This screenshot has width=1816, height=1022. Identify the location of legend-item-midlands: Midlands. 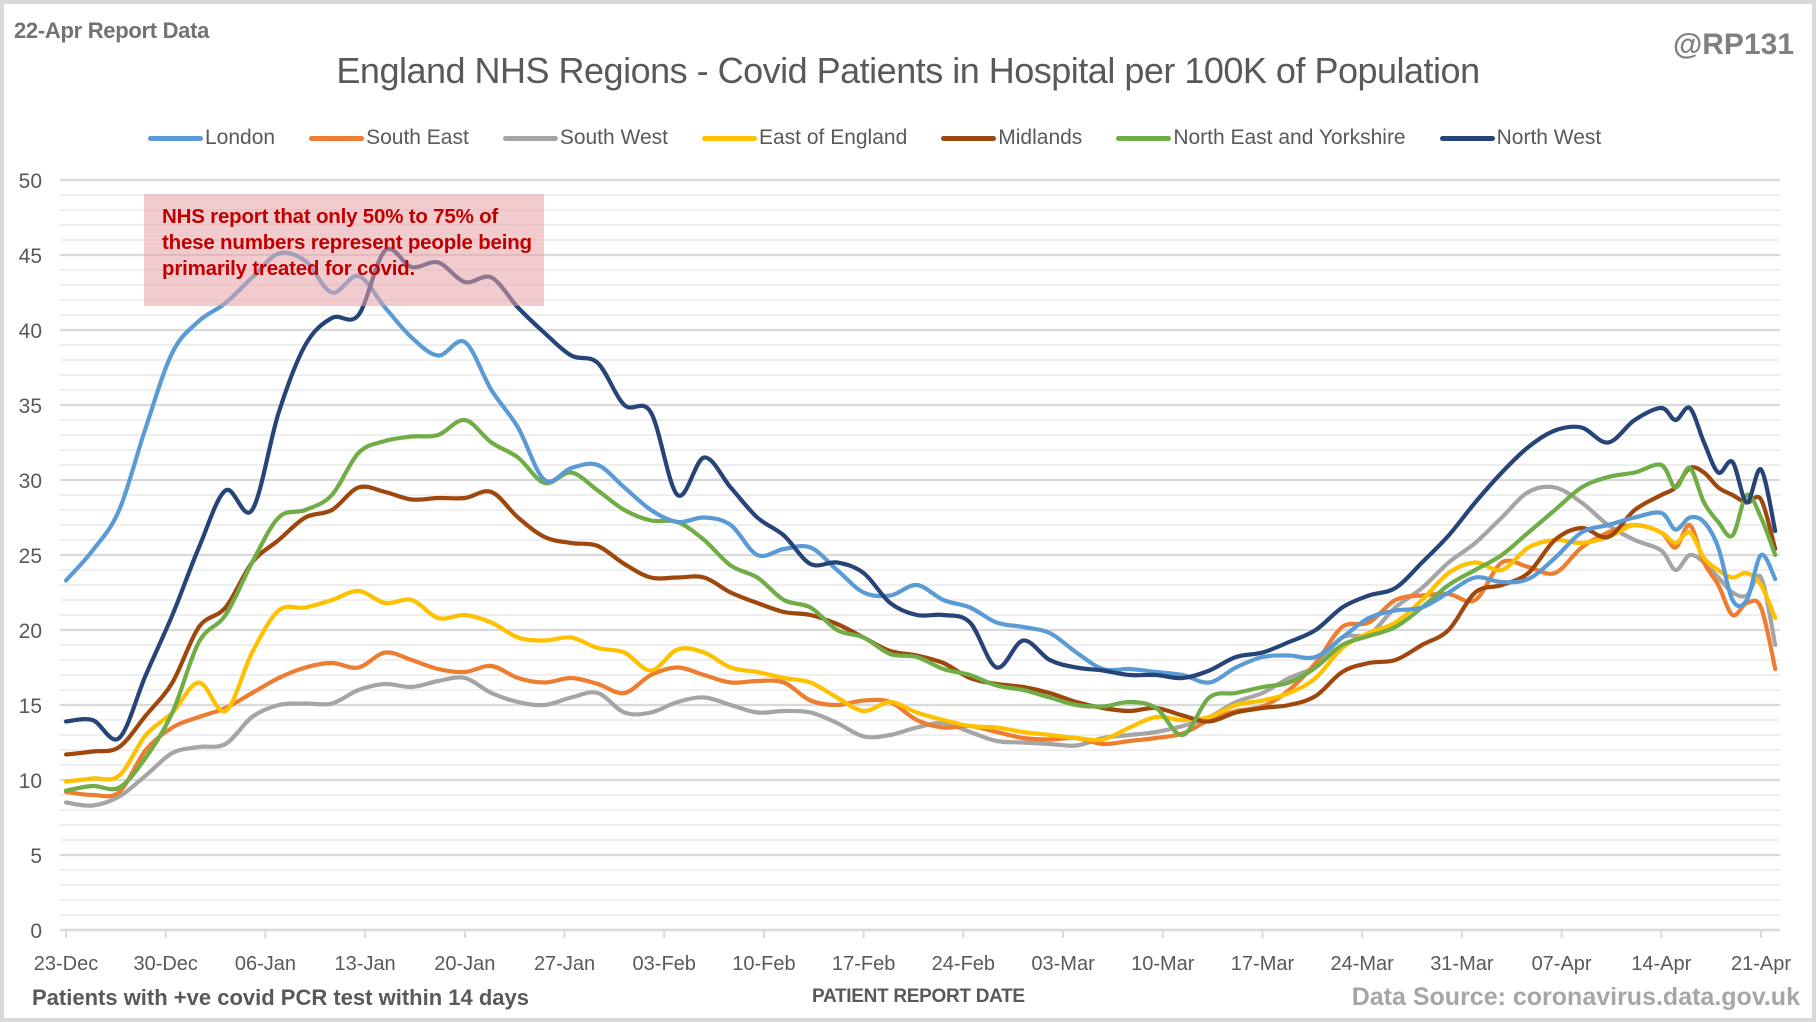
(1011, 138).